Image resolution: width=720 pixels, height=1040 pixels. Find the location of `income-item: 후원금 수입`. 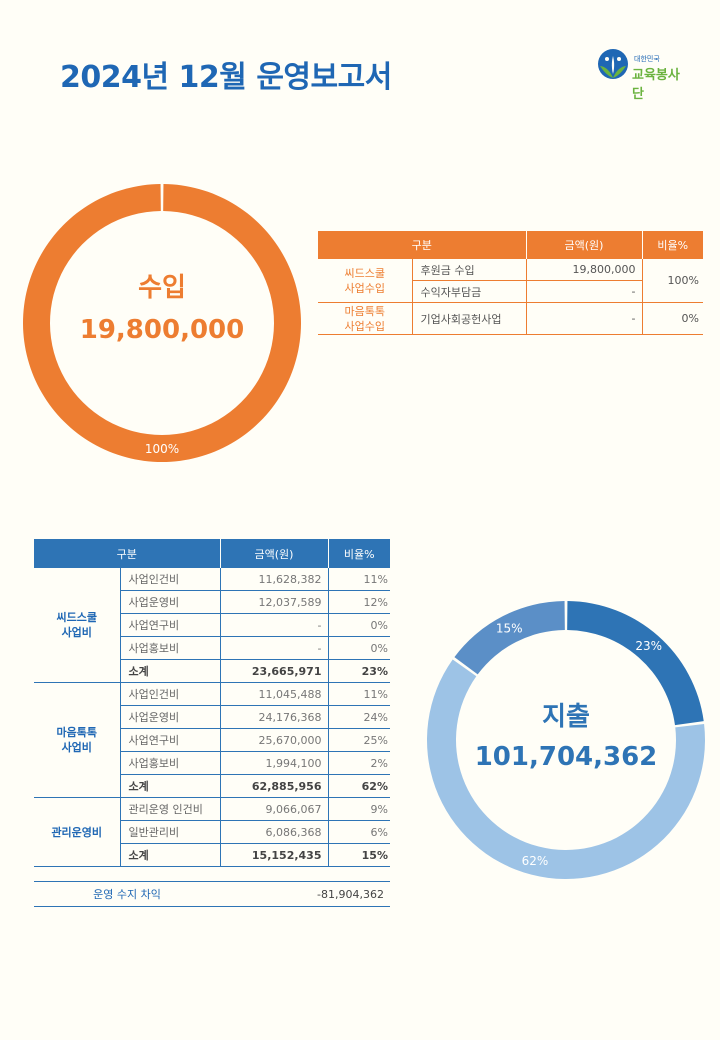

income-item: 후원금 수입 is located at coordinates (469, 270).